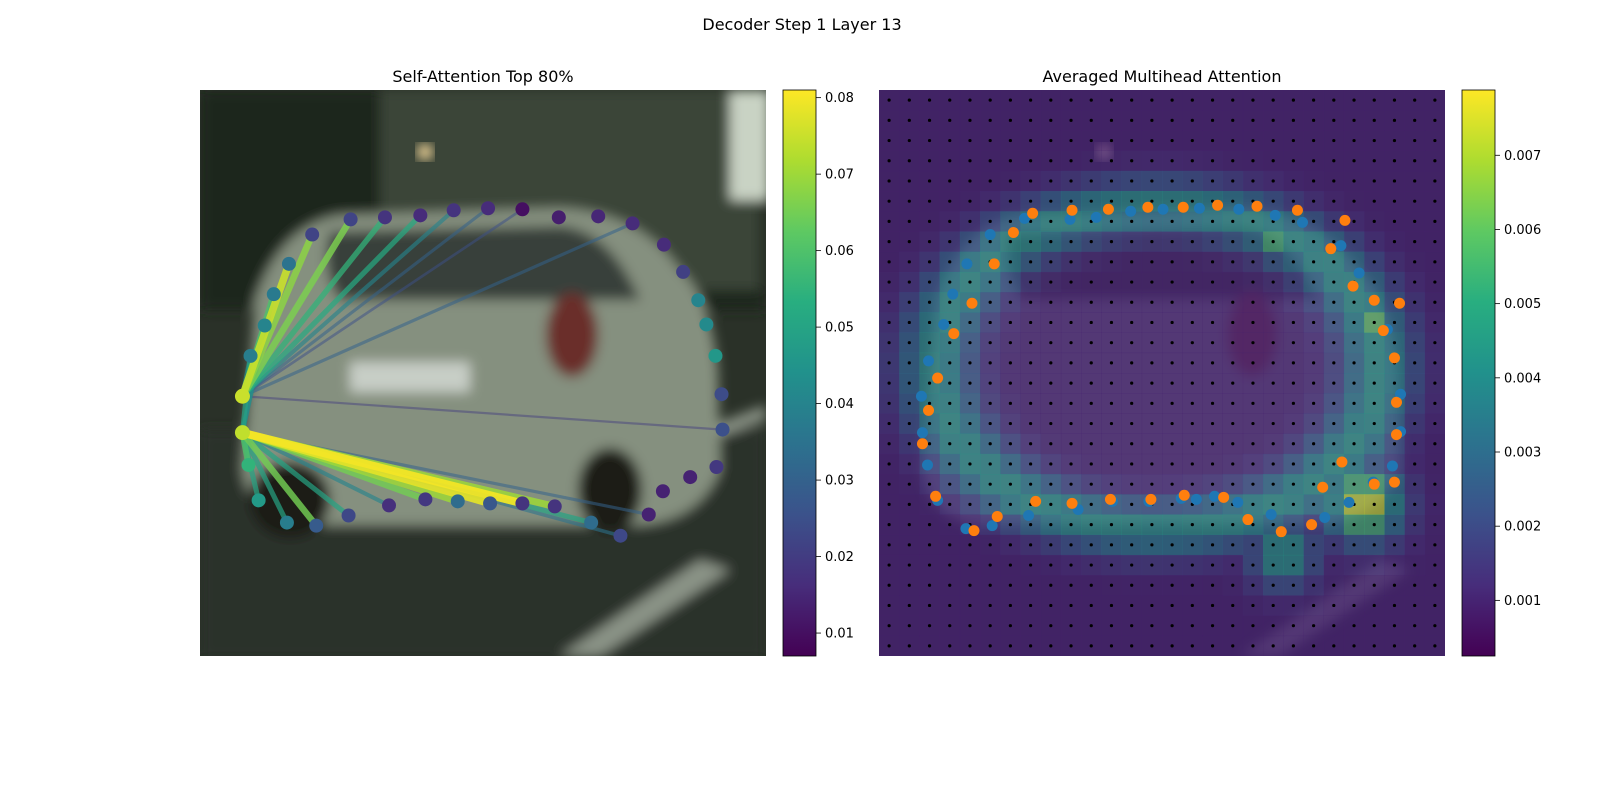 The height and width of the screenshot is (800, 1600). Describe the element at coordinates (482, 76) in the screenshot. I see `left-panel-title: Self-Attention Top 80%` at that location.